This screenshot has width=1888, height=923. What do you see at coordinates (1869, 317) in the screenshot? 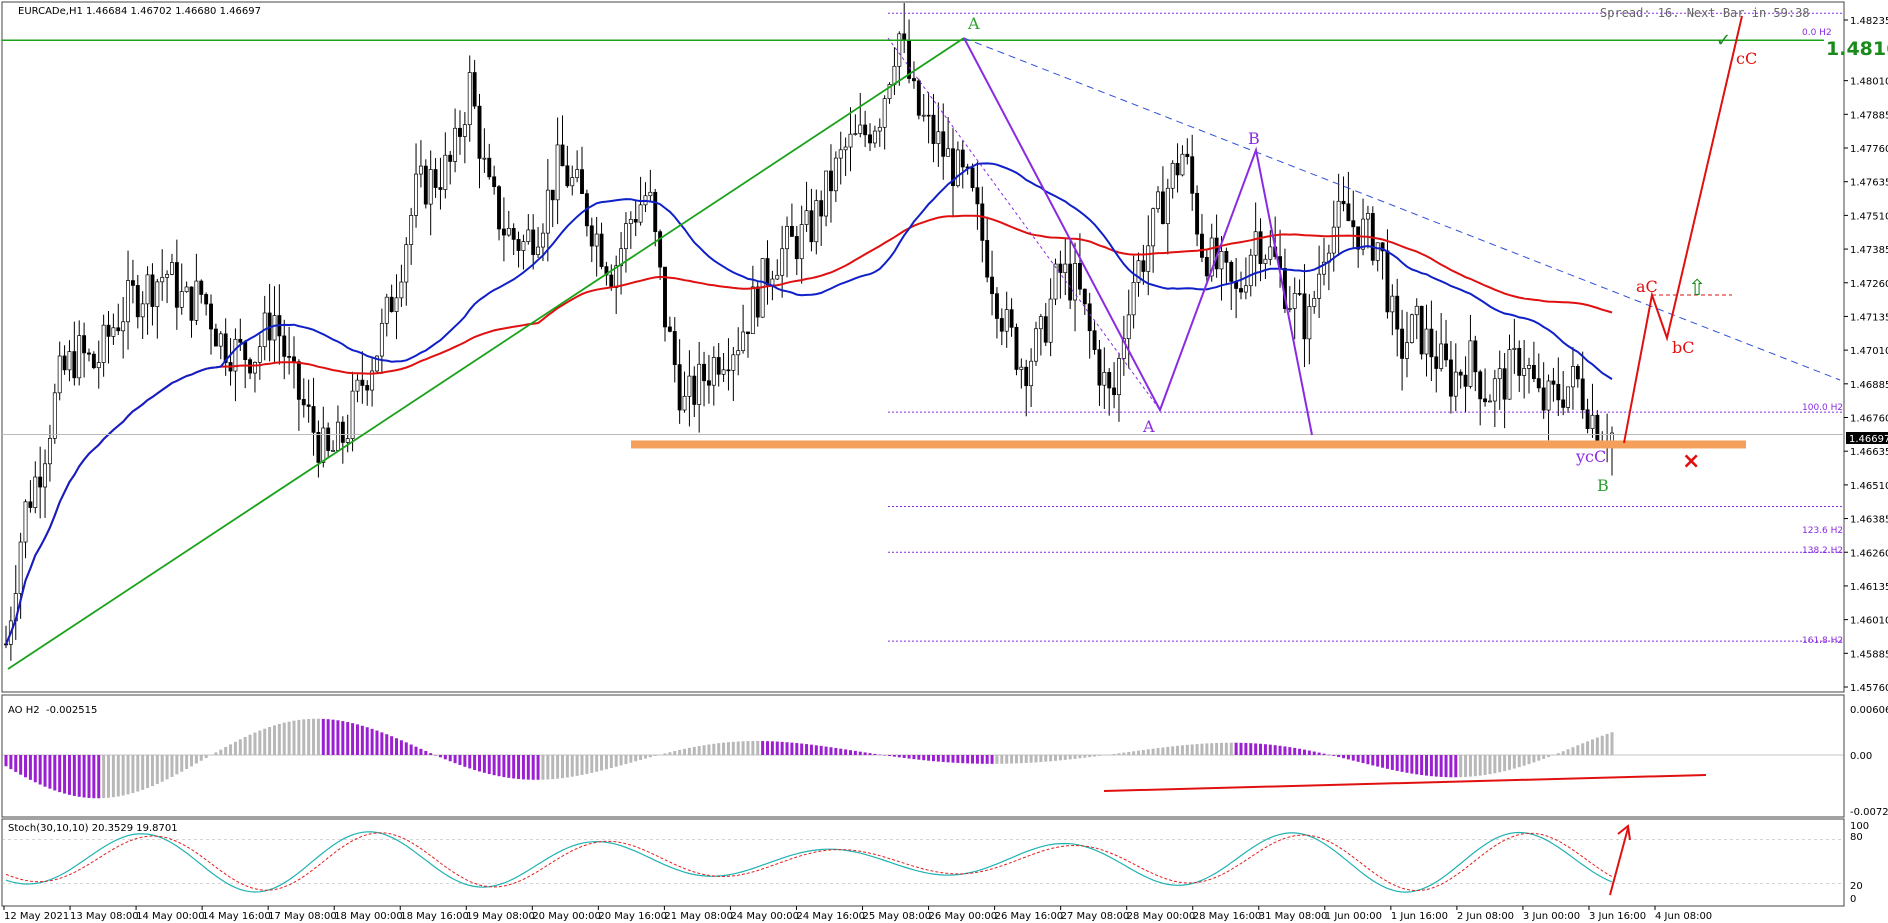
I see `price-tick-label: 1.47135` at bounding box center [1869, 317].